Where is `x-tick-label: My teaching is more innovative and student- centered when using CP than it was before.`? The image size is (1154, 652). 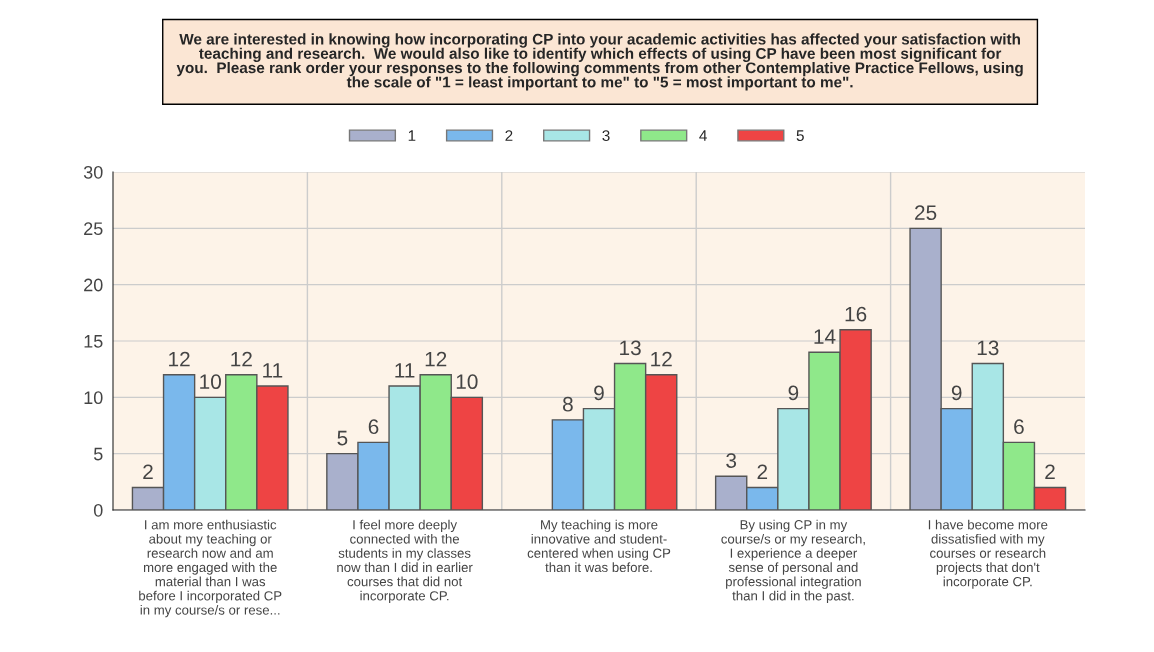
x-tick-label: My teaching is more innovative and student- centered when using CP than it was before. is located at coordinates (599, 546).